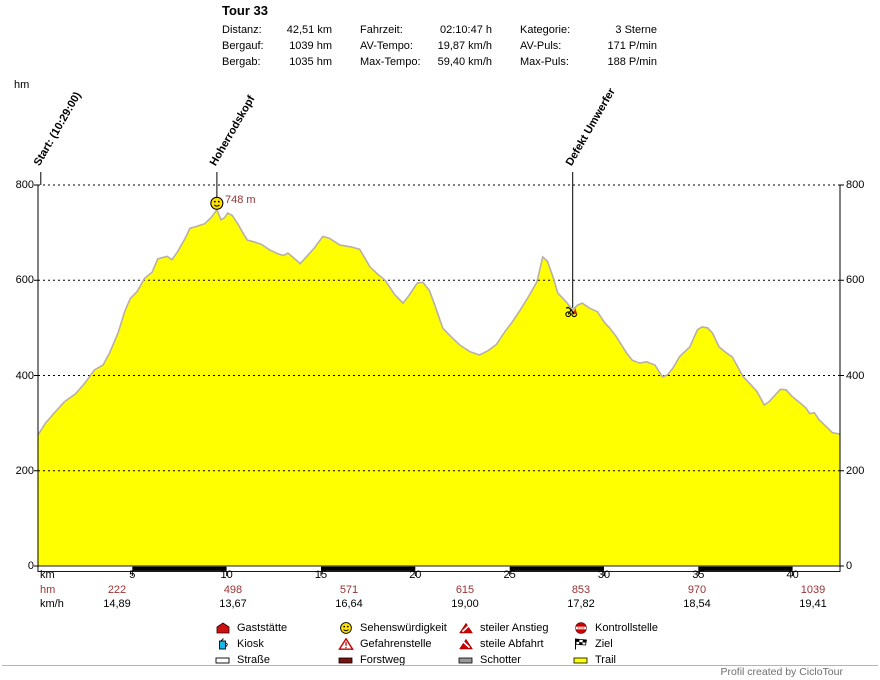  I want to click on legend-item: Ziel, so click(593, 644).